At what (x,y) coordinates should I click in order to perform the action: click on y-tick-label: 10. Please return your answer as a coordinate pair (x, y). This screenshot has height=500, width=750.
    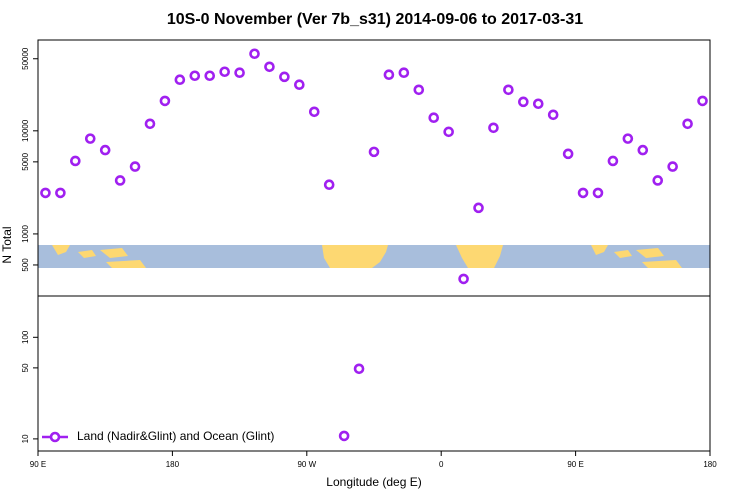
    Looking at the image, I should click on (25, 438).